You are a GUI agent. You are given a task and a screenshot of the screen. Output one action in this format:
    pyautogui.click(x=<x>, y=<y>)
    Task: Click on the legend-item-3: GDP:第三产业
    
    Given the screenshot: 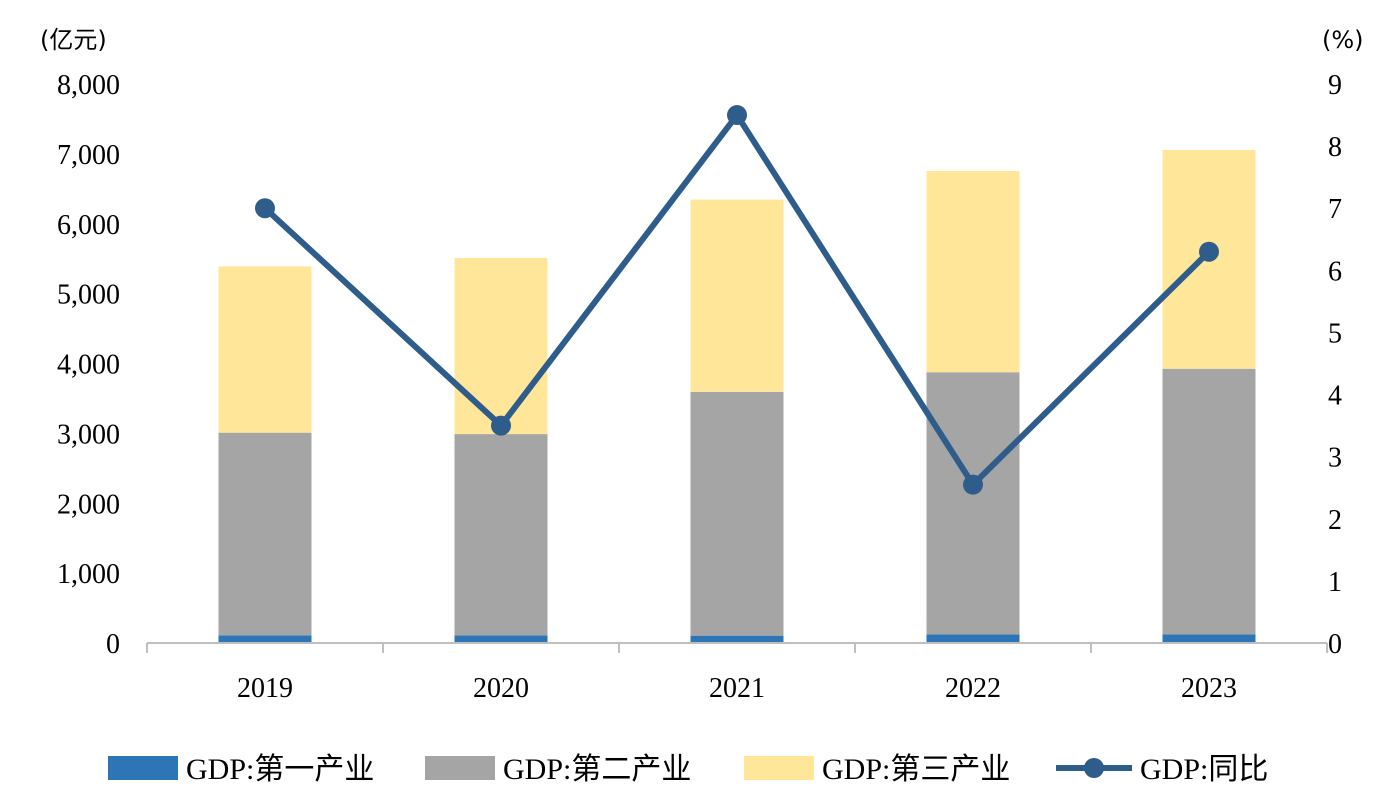 What is the action you would take?
    pyautogui.click(x=877, y=769)
    